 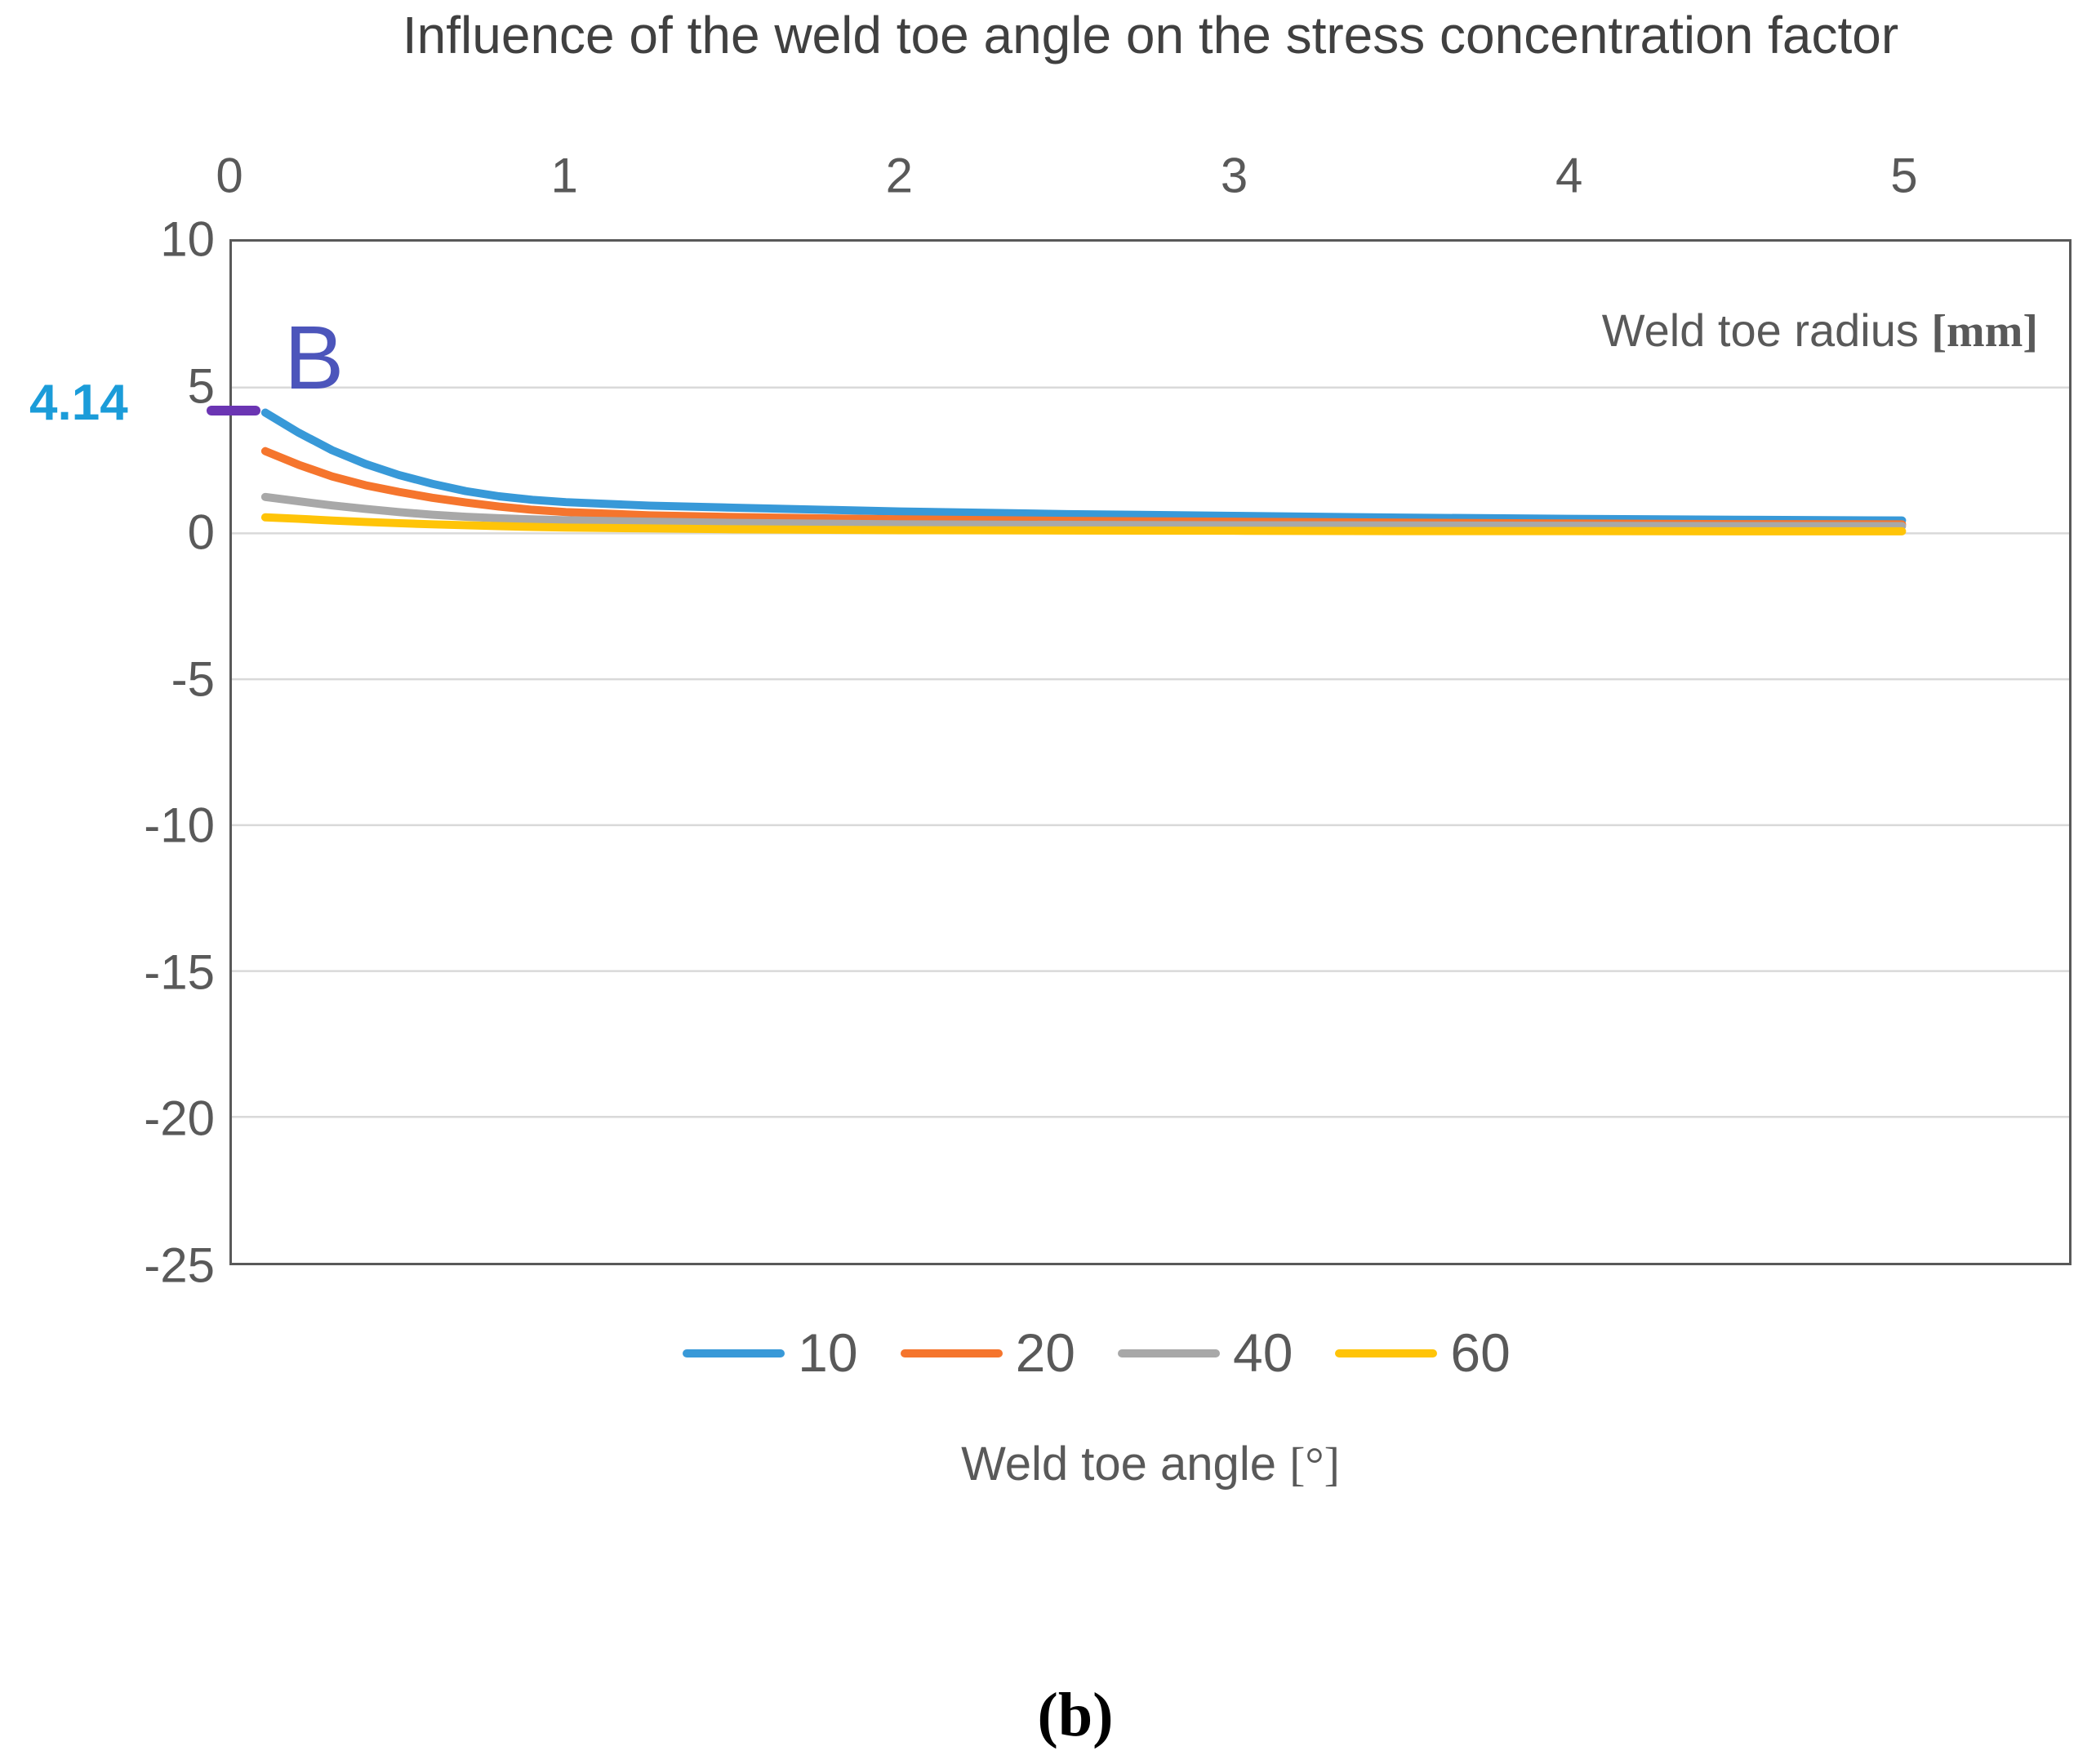 What do you see at coordinates (1075, 1715) in the screenshot?
I see `figure-caption: (b)` at bounding box center [1075, 1715].